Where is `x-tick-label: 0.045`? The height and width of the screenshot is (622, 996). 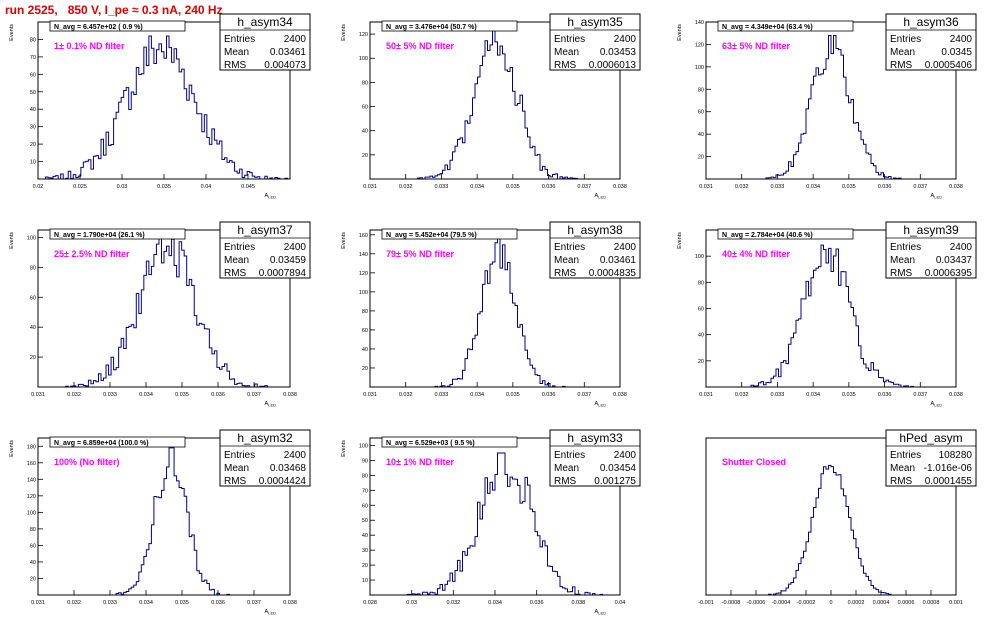 x-tick-label: 0.045 is located at coordinates (248, 187).